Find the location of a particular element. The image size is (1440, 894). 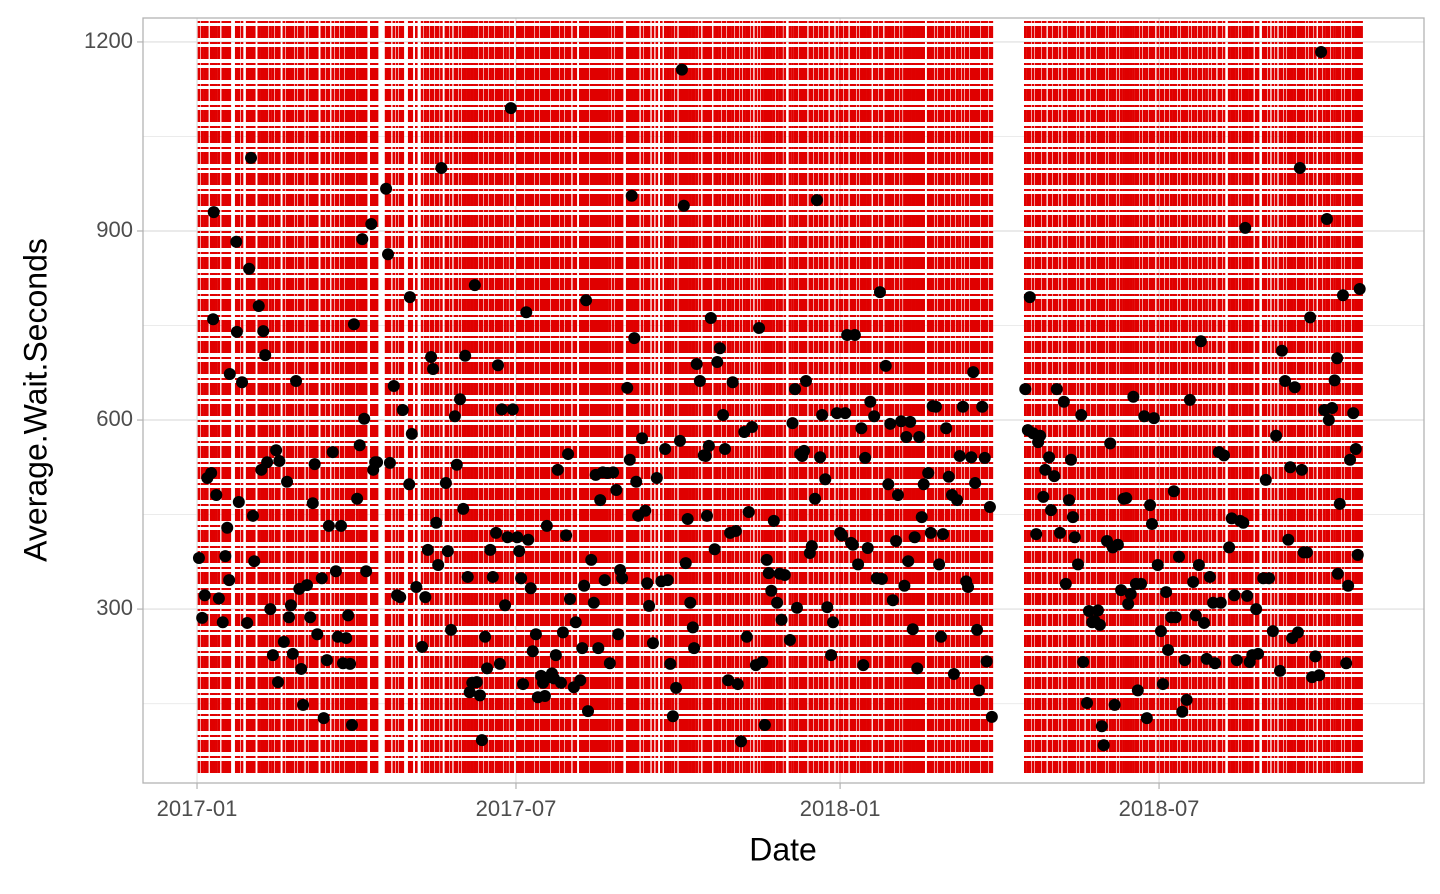

y-tick-label: 300 is located at coordinates (114, 607).